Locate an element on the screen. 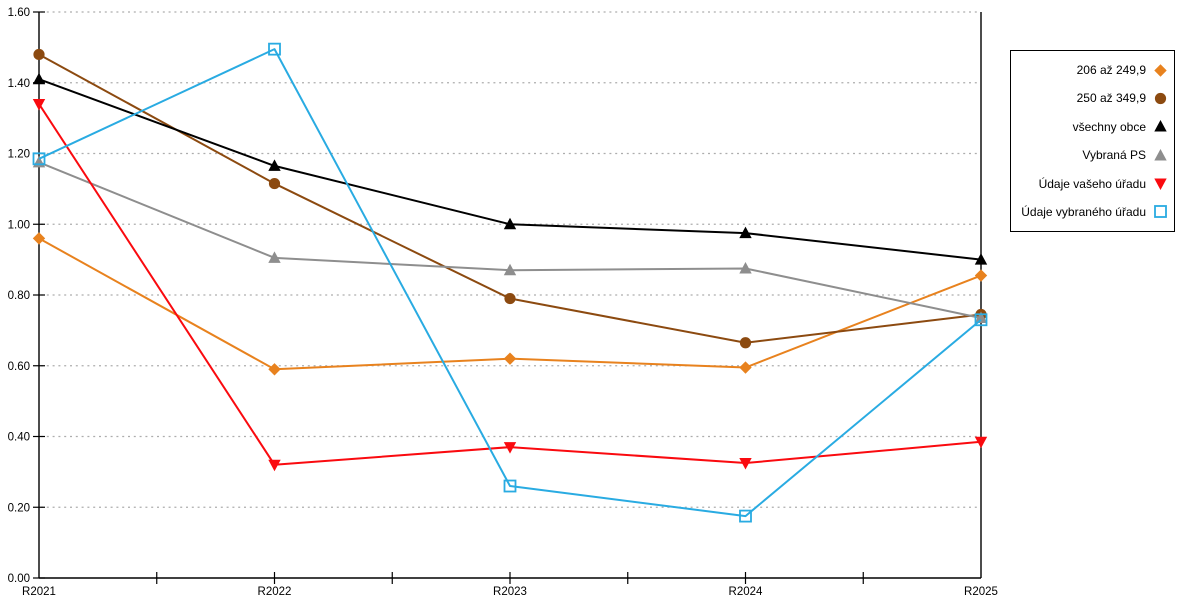 The width and height of the screenshot is (1200, 600). legend-item: všechny obce is located at coordinates (1092, 127).